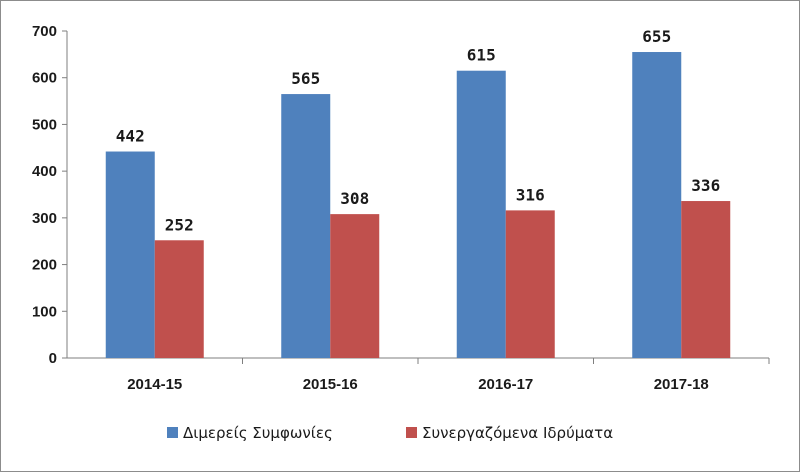 Image resolution: width=800 pixels, height=476 pixels. What do you see at coordinates (44, 218) in the screenshot?
I see `y-tick-label: 300` at bounding box center [44, 218].